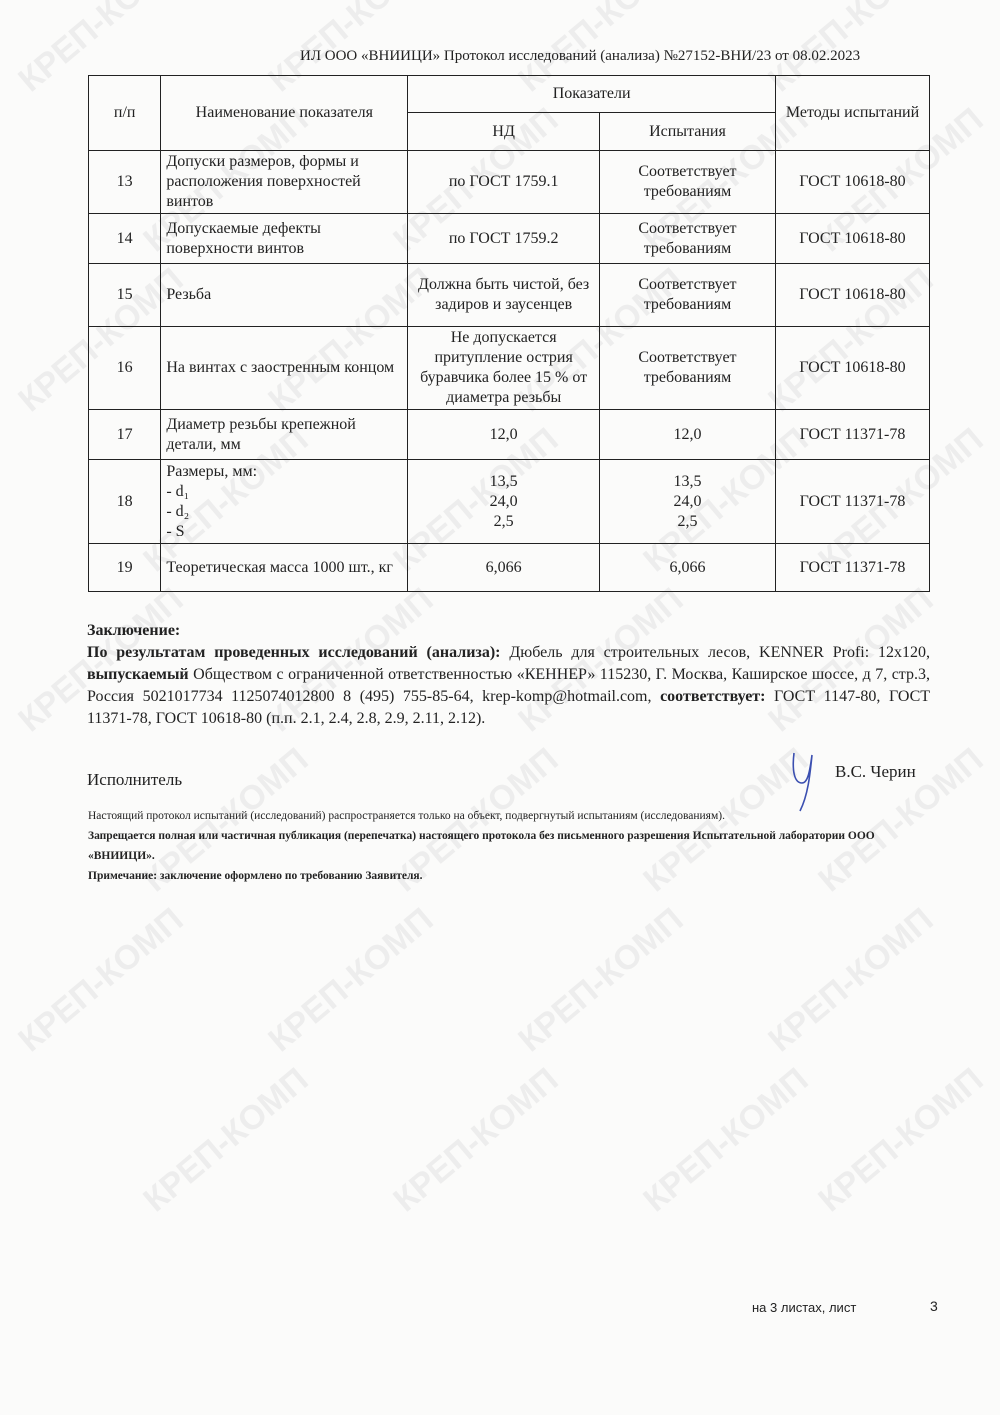 This screenshot has height=1415, width=1000. I want to click on cell-test: 12,0, so click(687, 434).